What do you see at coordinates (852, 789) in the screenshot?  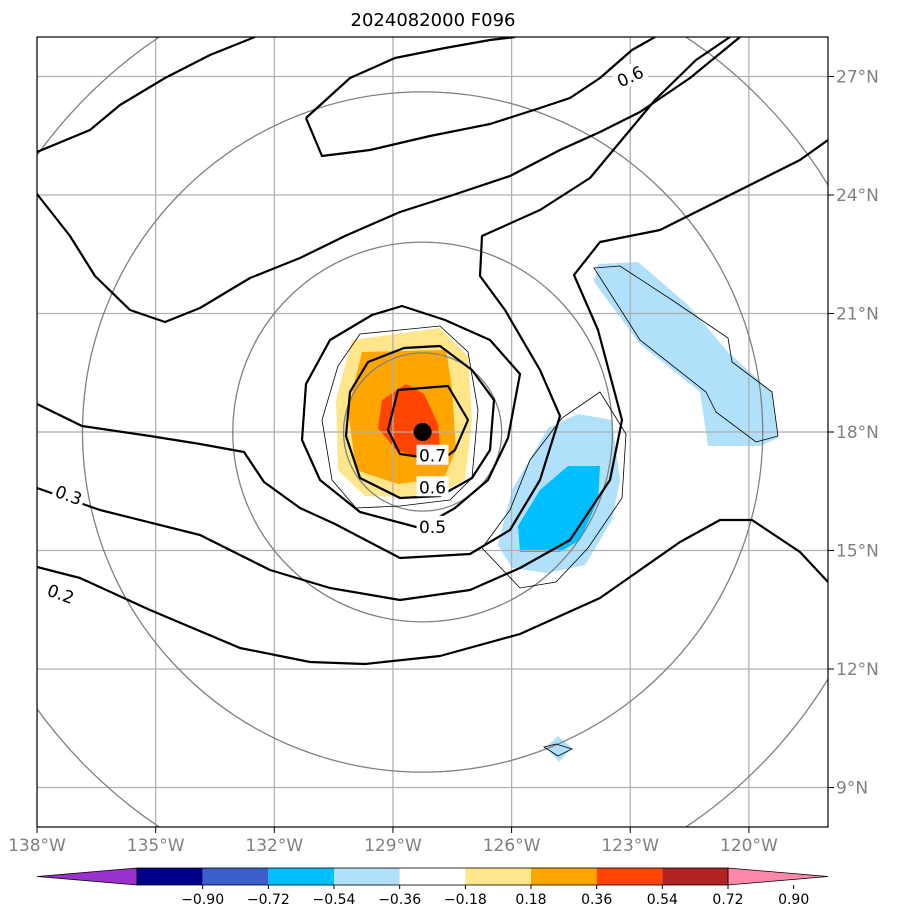 I see `lat-tick-label: 9°N` at bounding box center [852, 789].